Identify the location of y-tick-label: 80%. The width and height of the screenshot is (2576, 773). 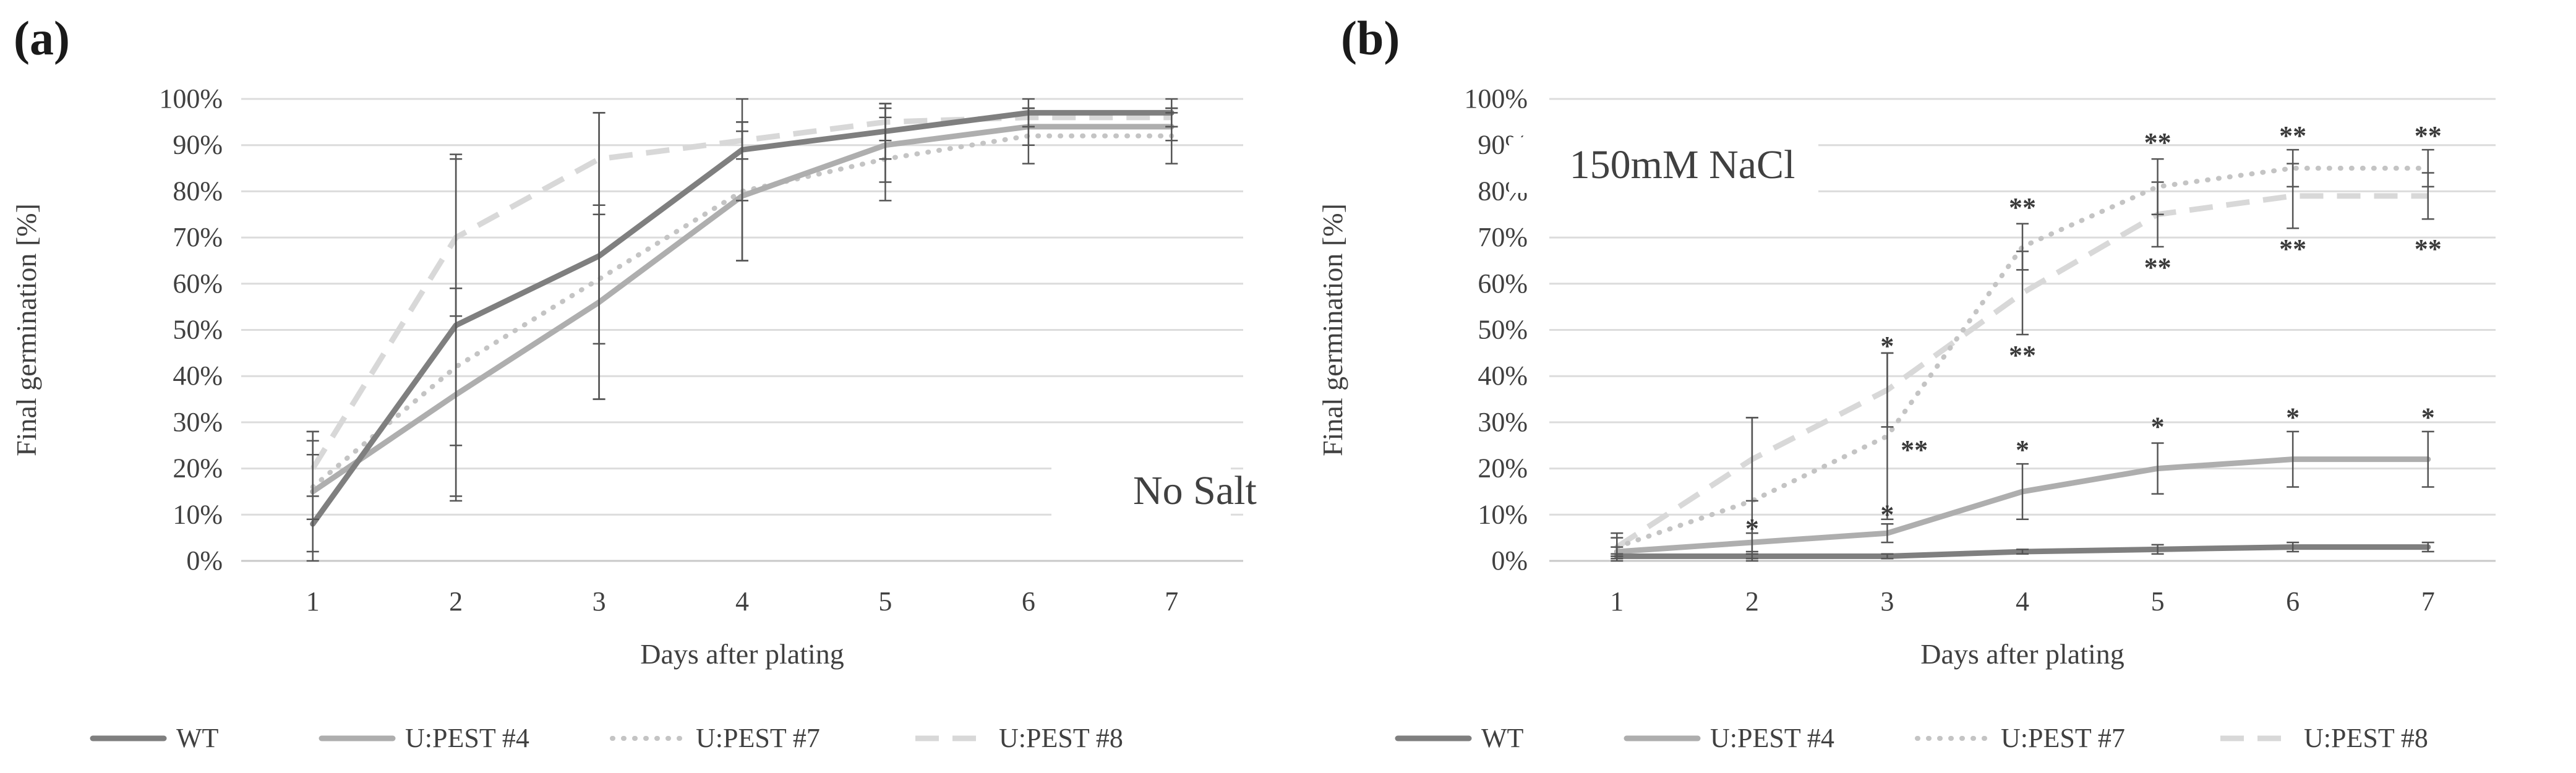
(198, 191).